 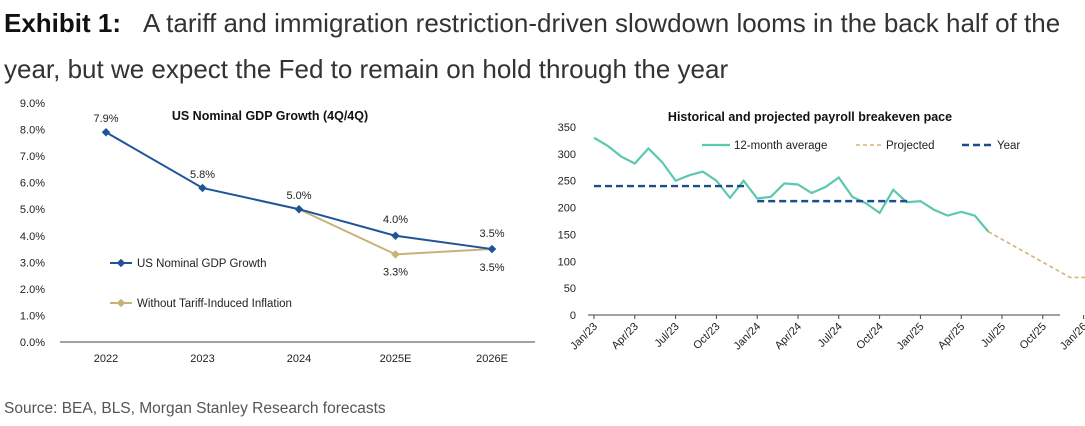 I want to click on payroll-projected-line, so click(x=1036, y=255).